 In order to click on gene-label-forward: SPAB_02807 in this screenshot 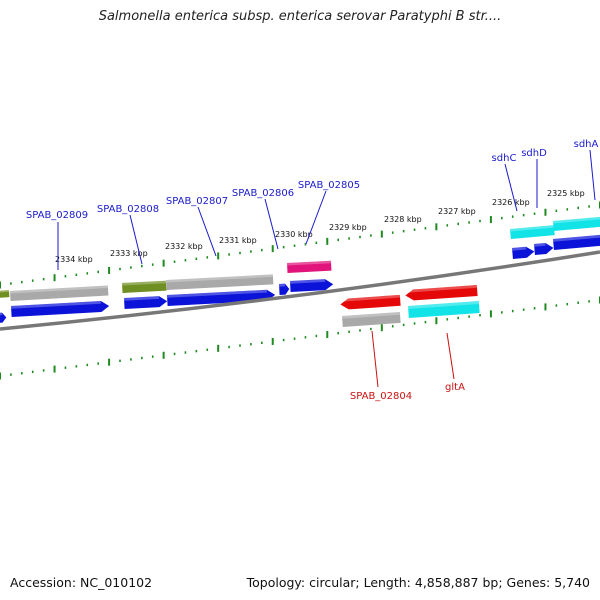, I will do `click(197, 201)`.